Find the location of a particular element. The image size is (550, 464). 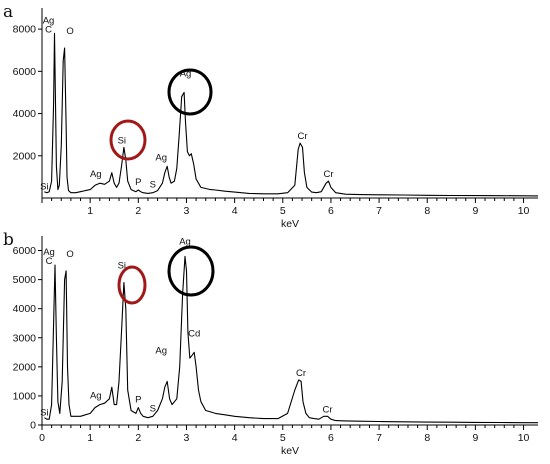

panel-label: a is located at coordinates (8, 12).